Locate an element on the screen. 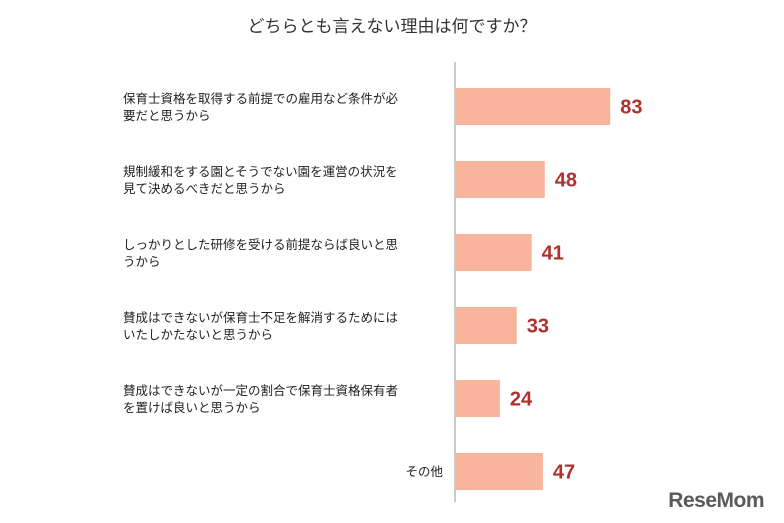  resemom-logo: ReseMom is located at coordinates (716, 500).